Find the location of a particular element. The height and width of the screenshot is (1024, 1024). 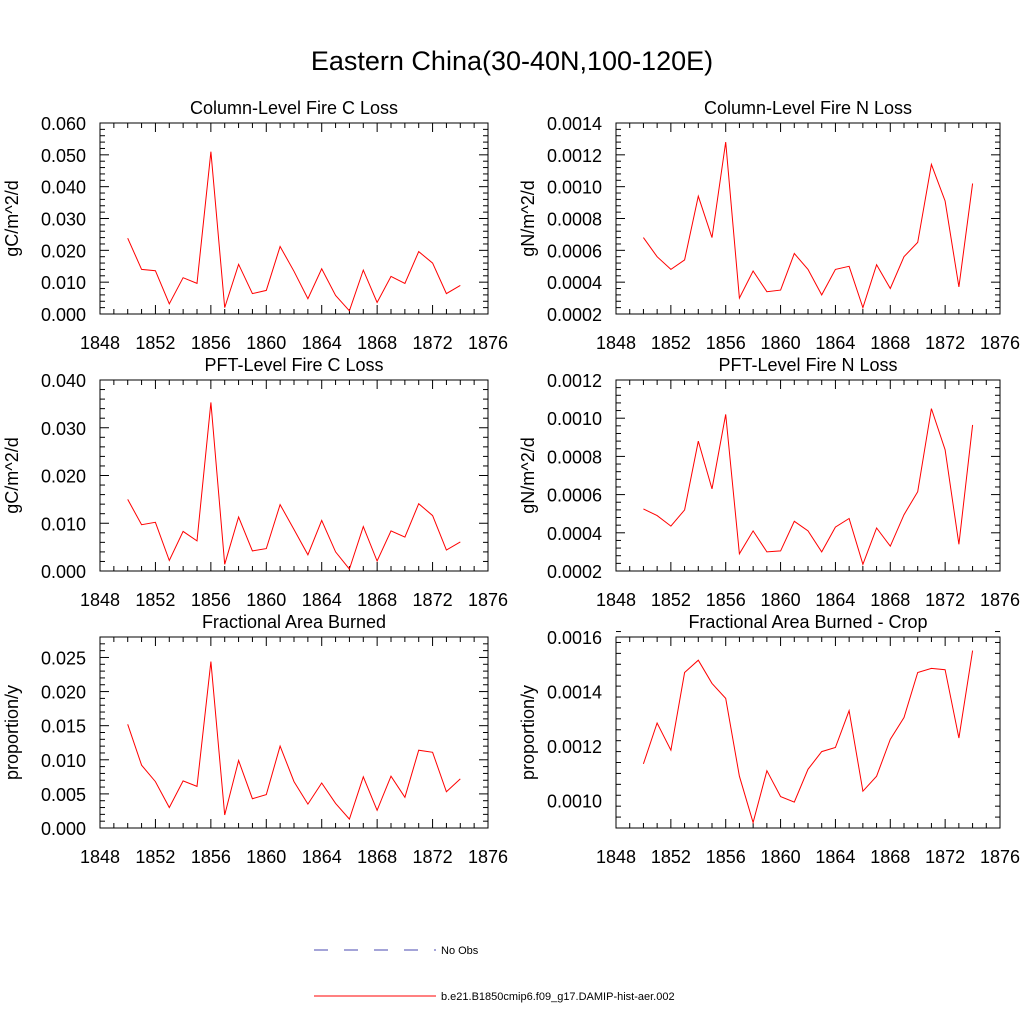

y-tick-label: 0.0016 is located at coordinates (574, 638).